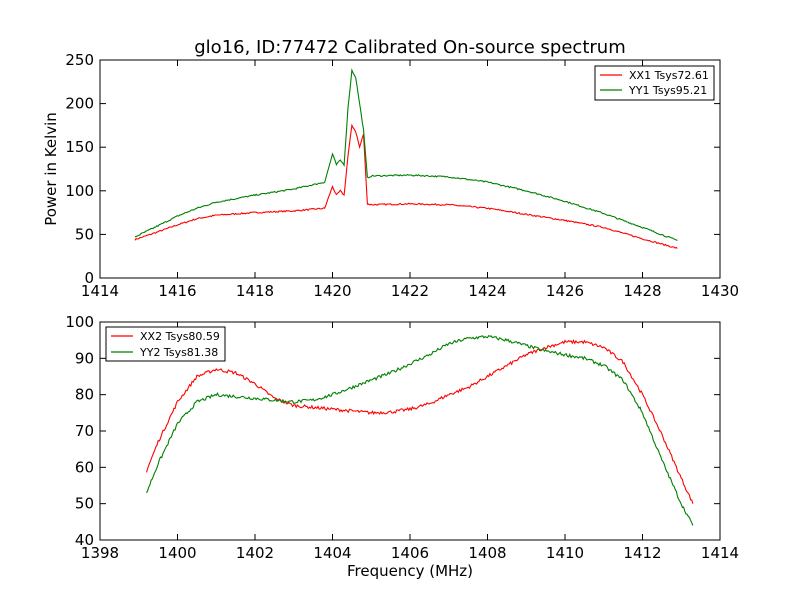 The image size is (800, 600). What do you see at coordinates (79, 147) in the screenshot?
I see `top-y-tick-label: 150` at bounding box center [79, 147].